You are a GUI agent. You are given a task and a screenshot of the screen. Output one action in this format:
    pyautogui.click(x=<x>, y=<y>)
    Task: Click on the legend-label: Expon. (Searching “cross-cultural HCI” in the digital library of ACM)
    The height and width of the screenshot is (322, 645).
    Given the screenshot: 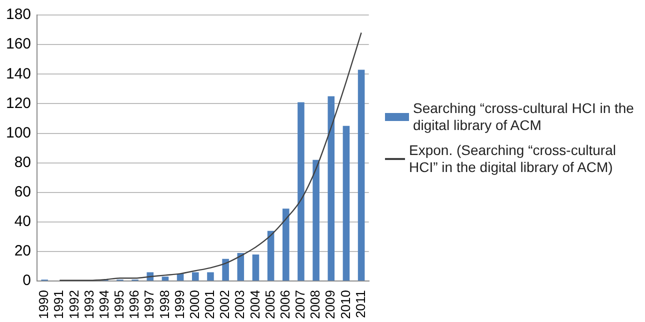 What is the action you would take?
    pyautogui.click(x=513, y=159)
    